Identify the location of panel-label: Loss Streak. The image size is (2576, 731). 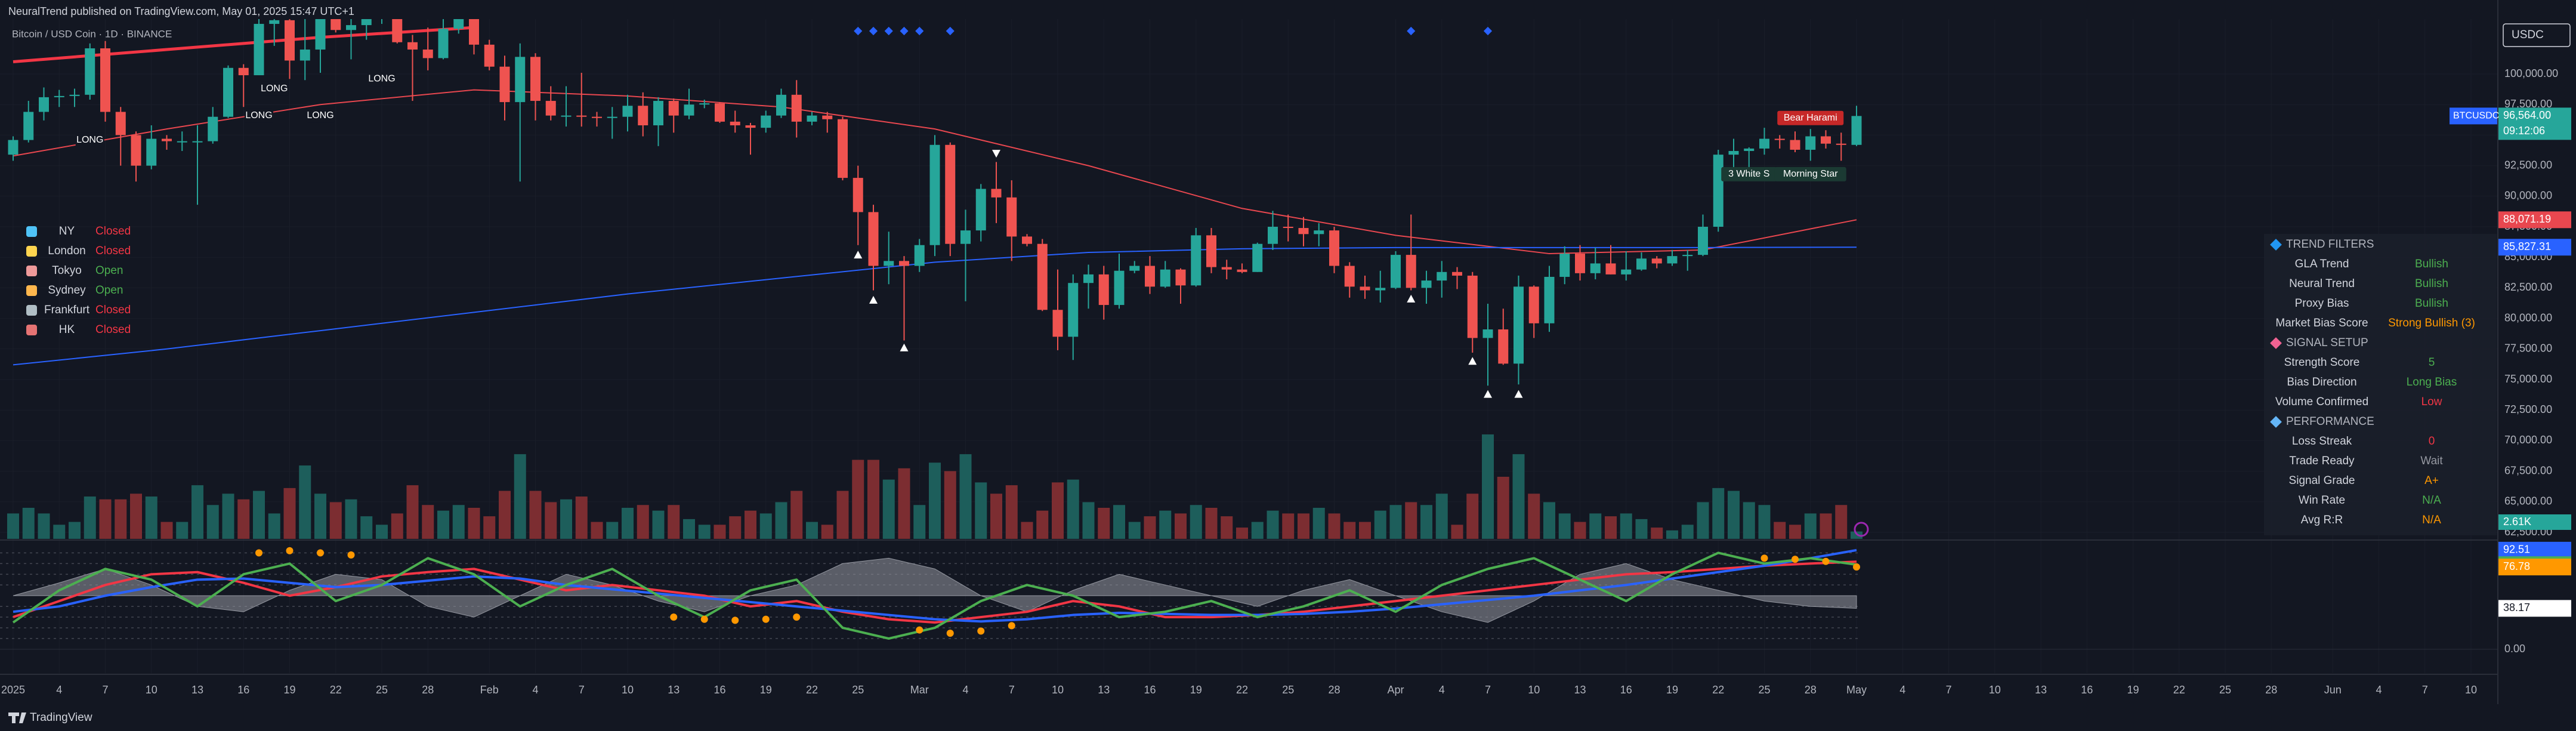
(2322, 441).